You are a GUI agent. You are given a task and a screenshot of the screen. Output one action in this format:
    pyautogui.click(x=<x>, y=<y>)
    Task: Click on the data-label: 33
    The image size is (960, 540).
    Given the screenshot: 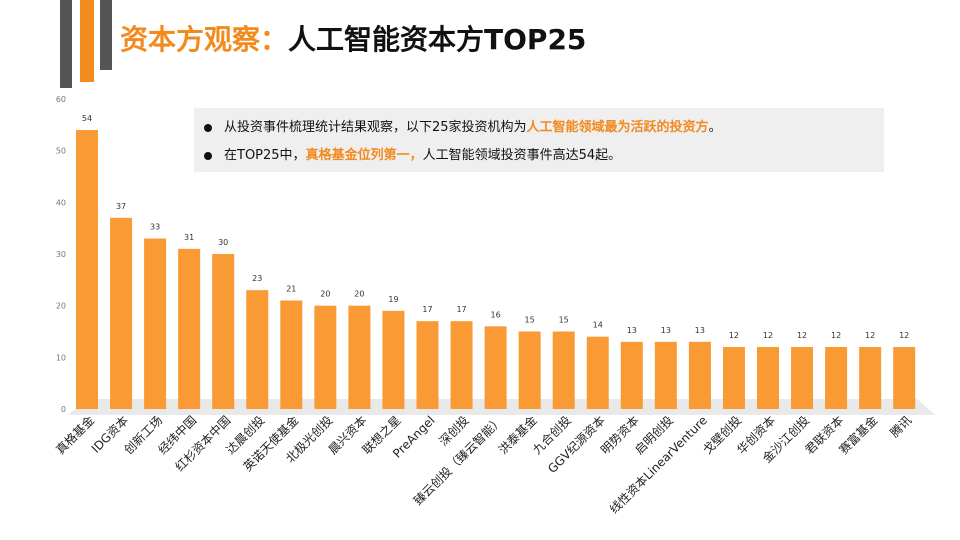 What is the action you would take?
    pyautogui.click(x=155, y=227)
    